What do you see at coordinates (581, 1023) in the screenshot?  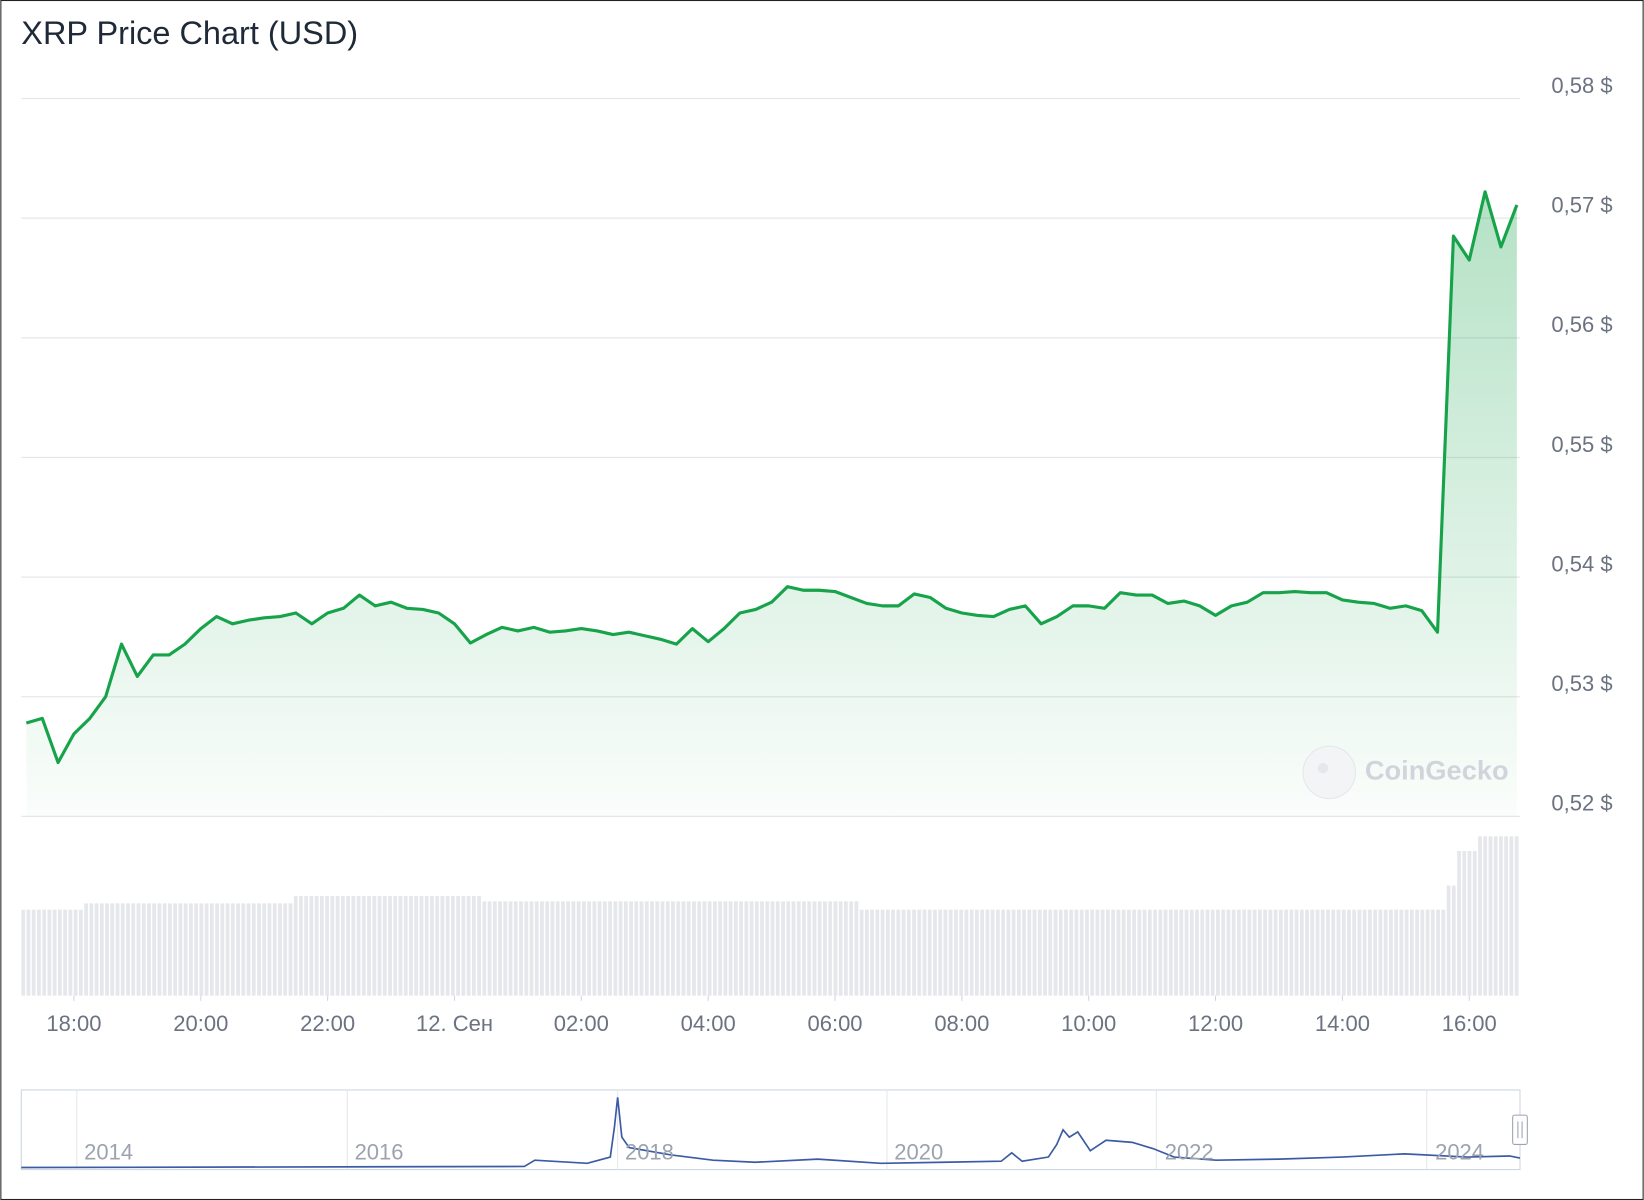 I see `x-tick-label: 02:00` at bounding box center [581, 1023].